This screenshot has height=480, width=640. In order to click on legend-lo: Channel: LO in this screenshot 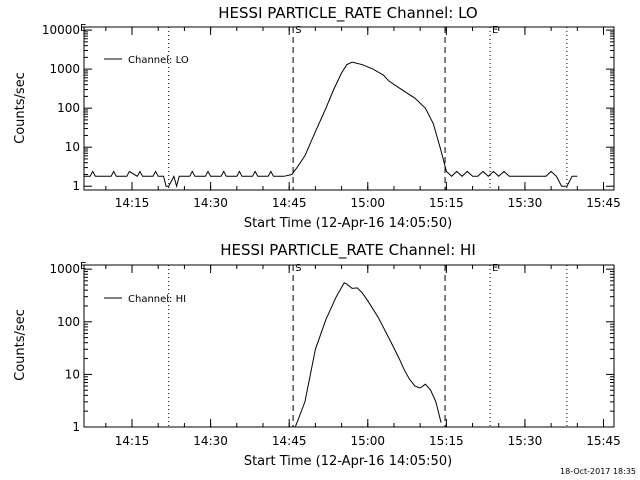, I will do `click(146, 60)`.